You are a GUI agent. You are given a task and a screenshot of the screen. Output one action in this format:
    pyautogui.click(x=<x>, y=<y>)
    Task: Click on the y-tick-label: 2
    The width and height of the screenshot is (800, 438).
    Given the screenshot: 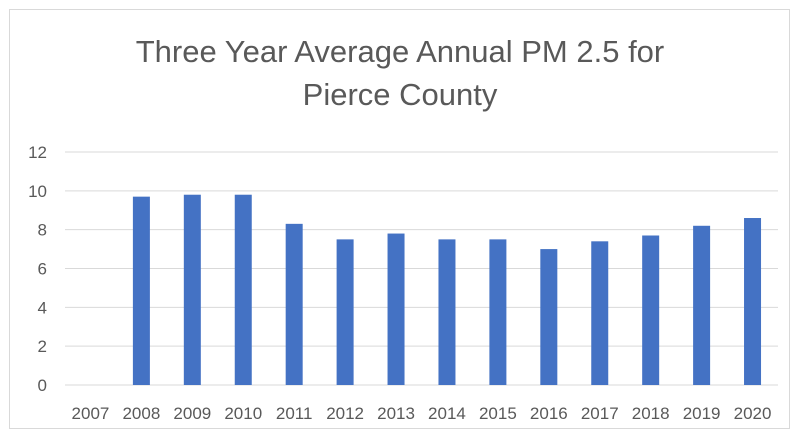 What is the action you would take?
    pyautogui.click(x=42, y=346)
    